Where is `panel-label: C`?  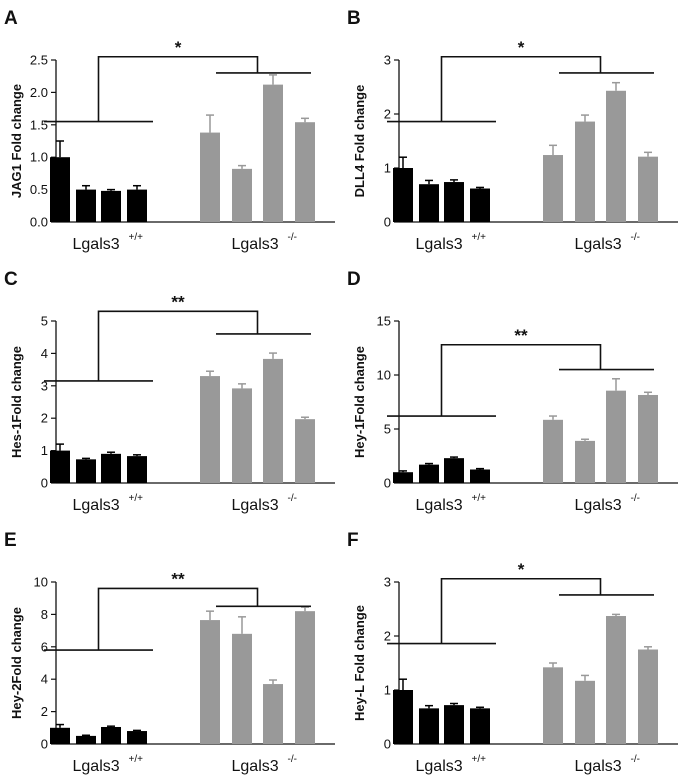 panel-label: C is located at coordinates (11, 279).